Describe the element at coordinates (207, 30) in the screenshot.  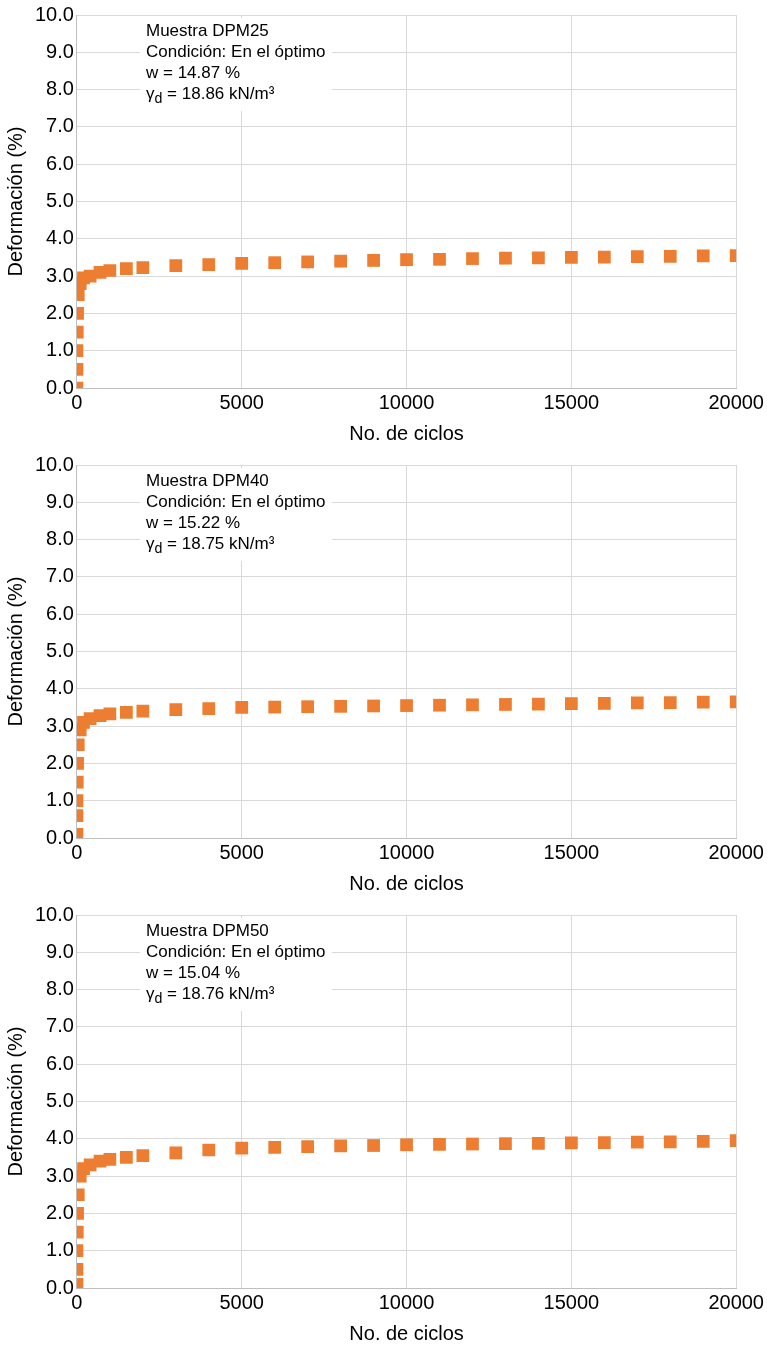
I see `annotation: Muestra DPM25` at that location.